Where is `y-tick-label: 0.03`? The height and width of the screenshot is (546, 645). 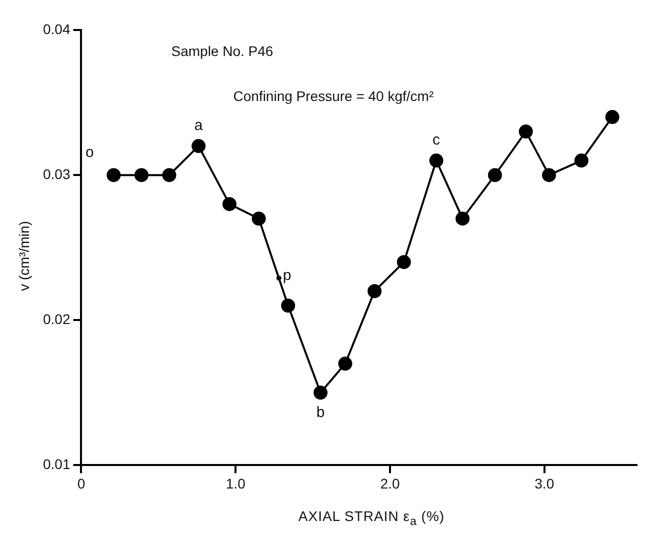
y-tick-label: 0.03 is located at coordinates (56, 174).